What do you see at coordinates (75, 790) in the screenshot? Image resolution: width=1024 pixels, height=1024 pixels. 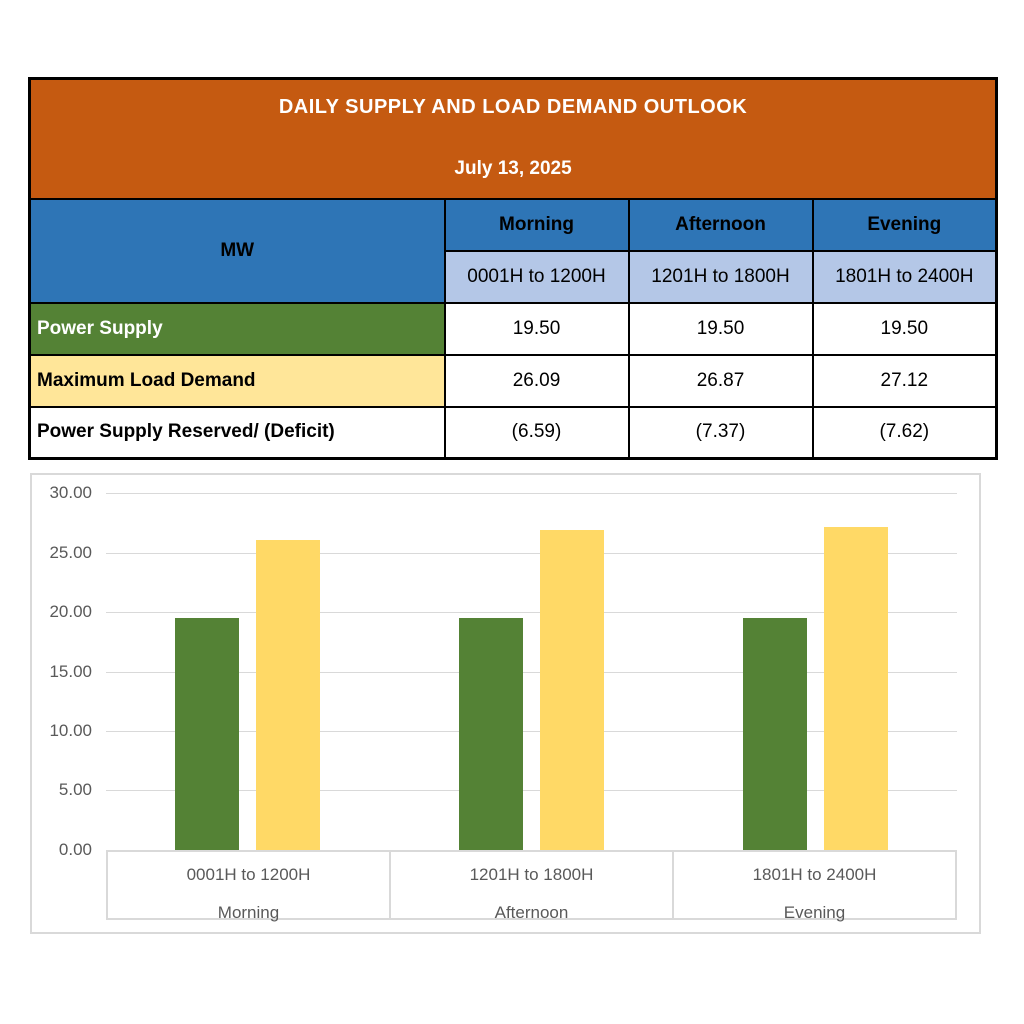 I see `y-tick-5: 5.00` at bounding box center [75, 790].